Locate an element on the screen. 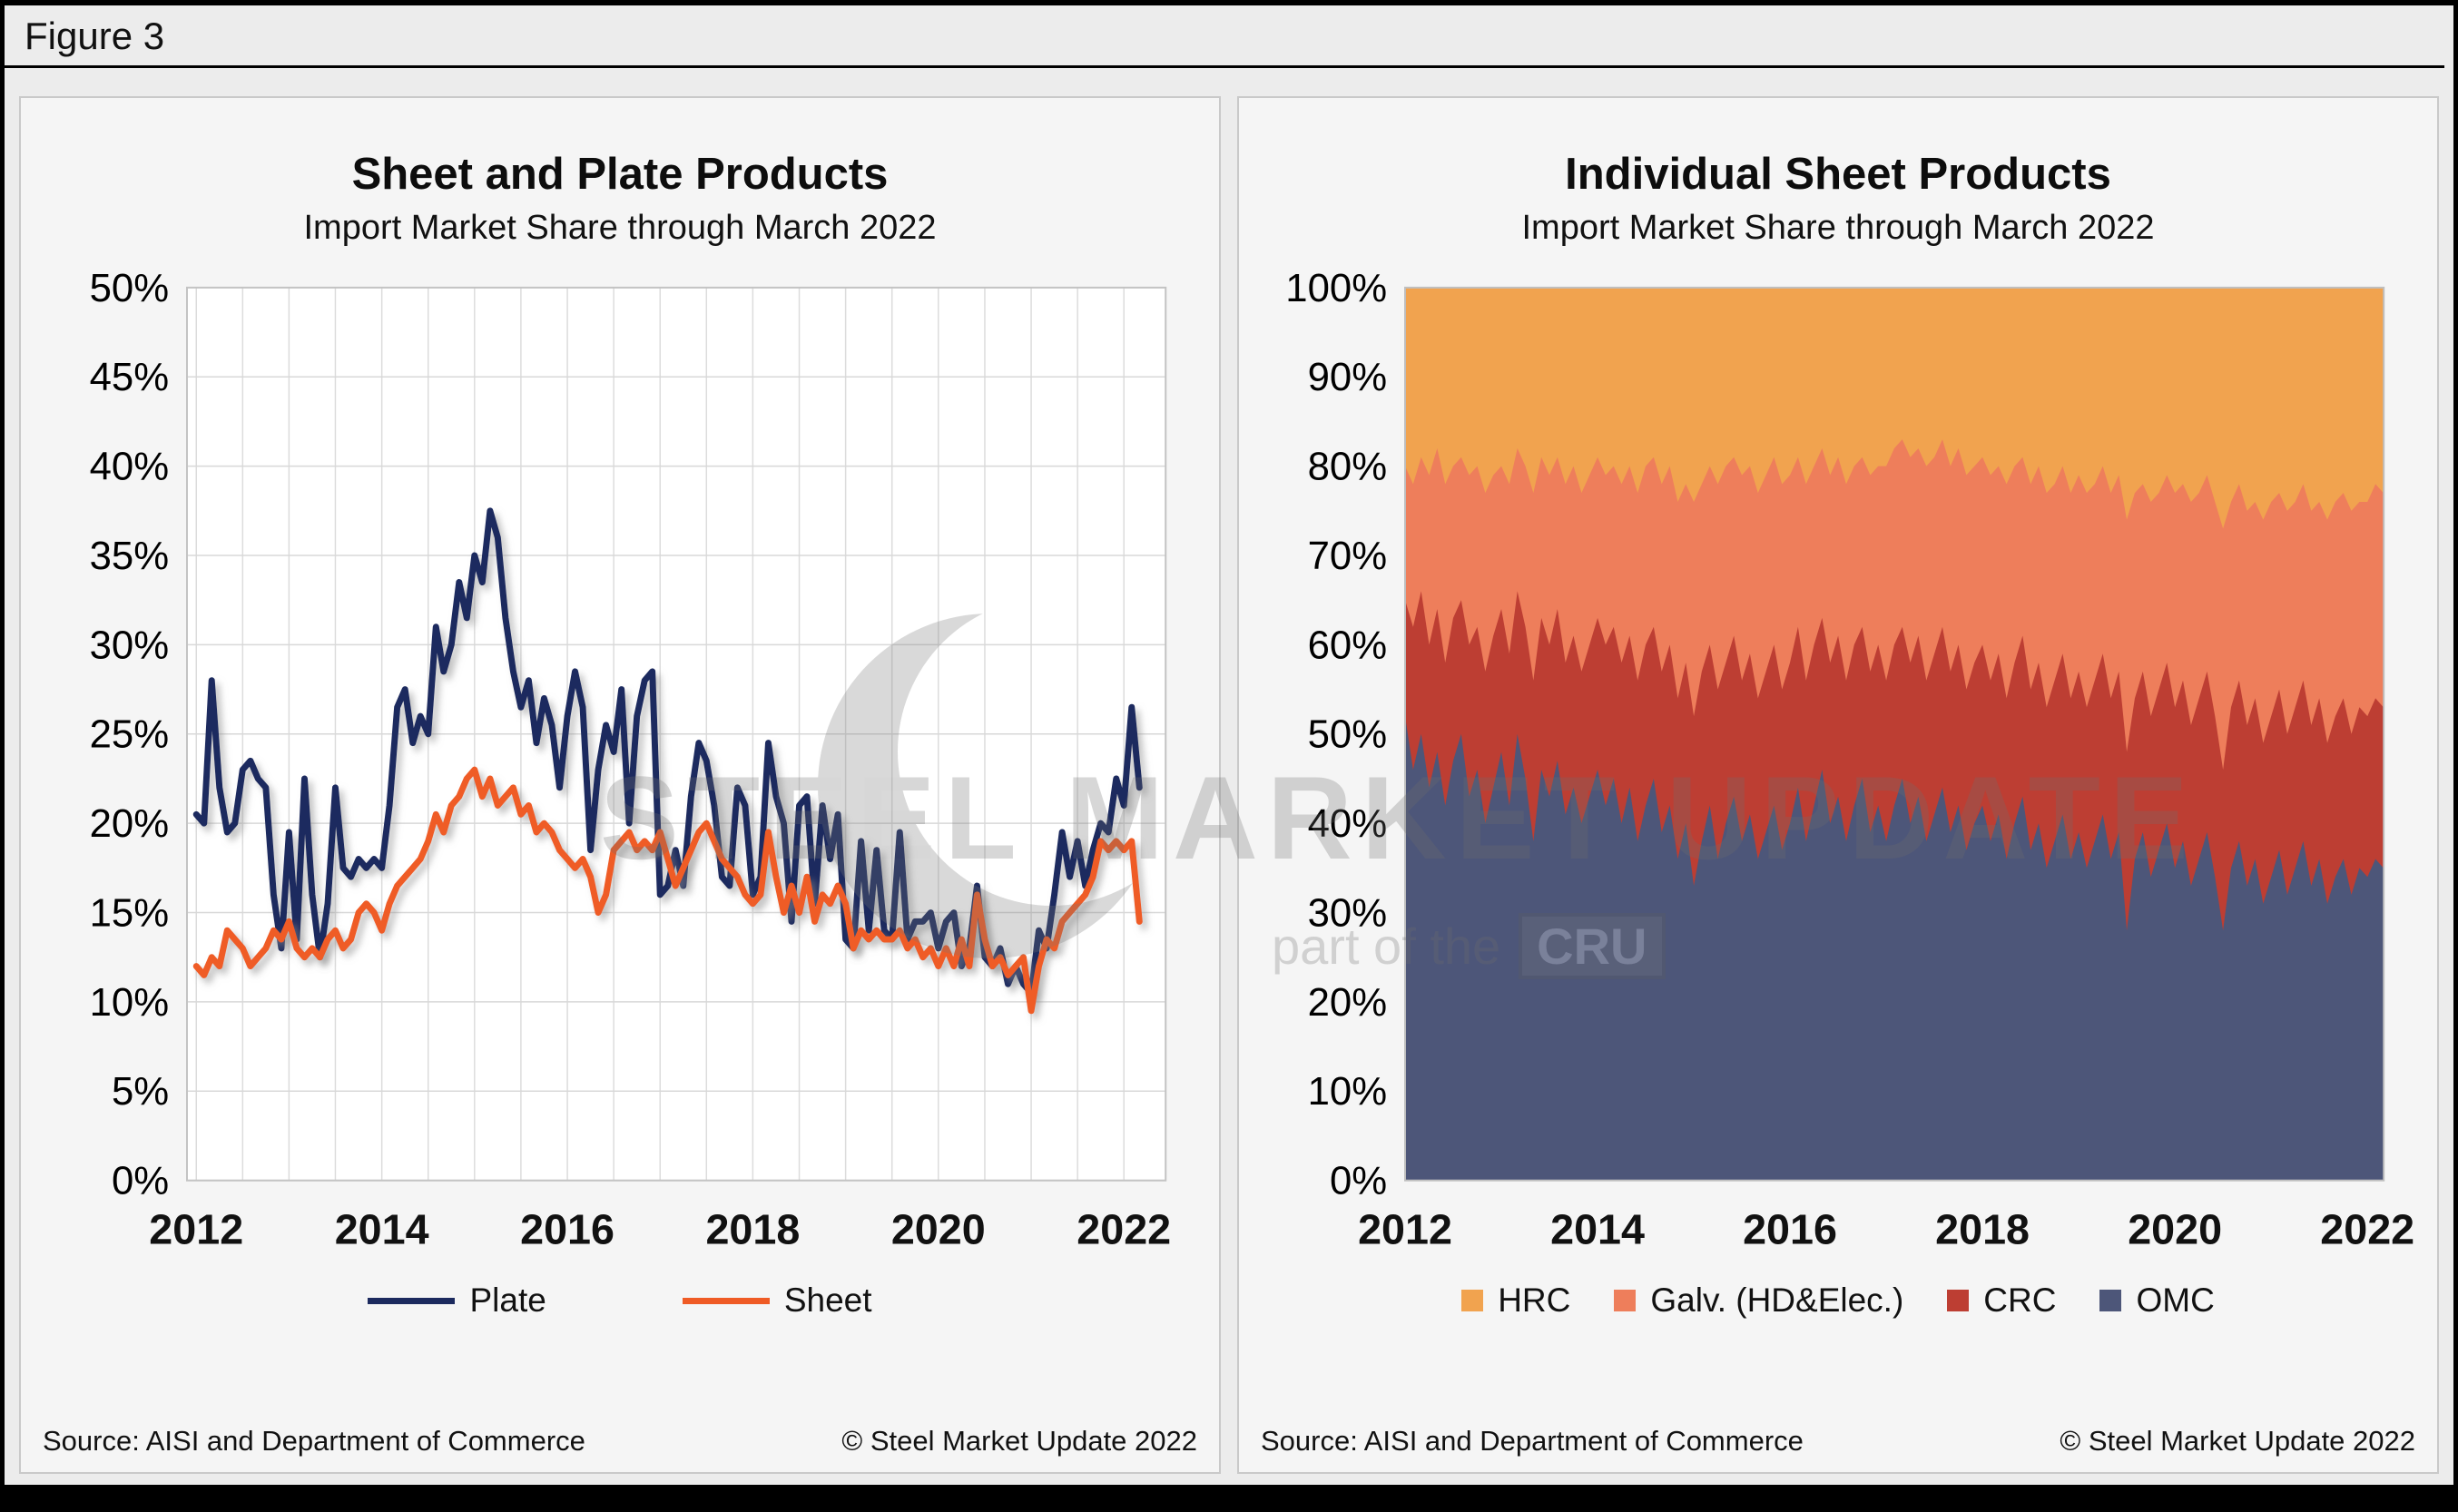 This screenshot has height=1512, width=2458. svg-text: 80% is located at coordinates (1348, 467).